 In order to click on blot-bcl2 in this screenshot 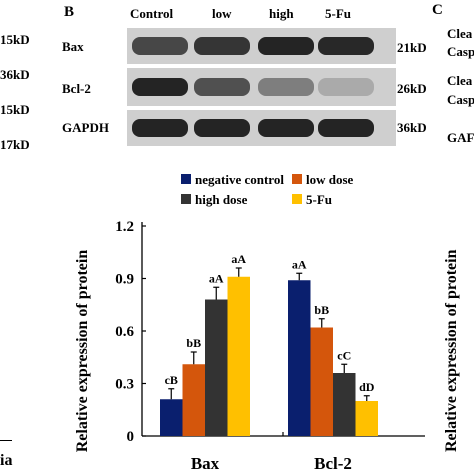, I will do `click(261, 87)`.